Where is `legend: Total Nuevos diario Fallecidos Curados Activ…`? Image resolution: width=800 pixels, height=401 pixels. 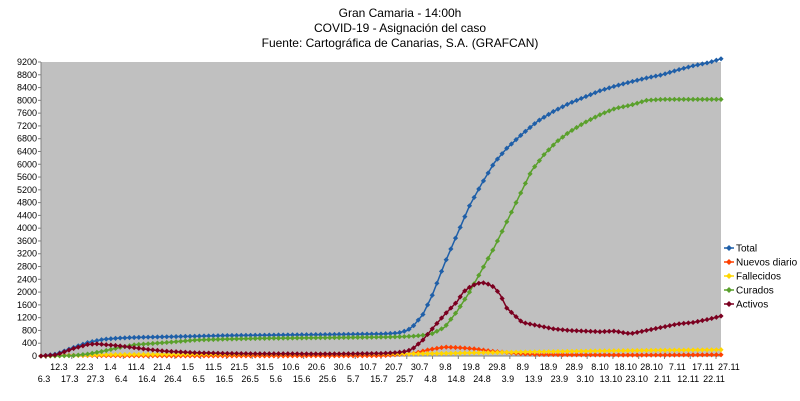
legend: Total Nuevos diario Fallecidos Curados Activ… is located at coordinates (761, 277).